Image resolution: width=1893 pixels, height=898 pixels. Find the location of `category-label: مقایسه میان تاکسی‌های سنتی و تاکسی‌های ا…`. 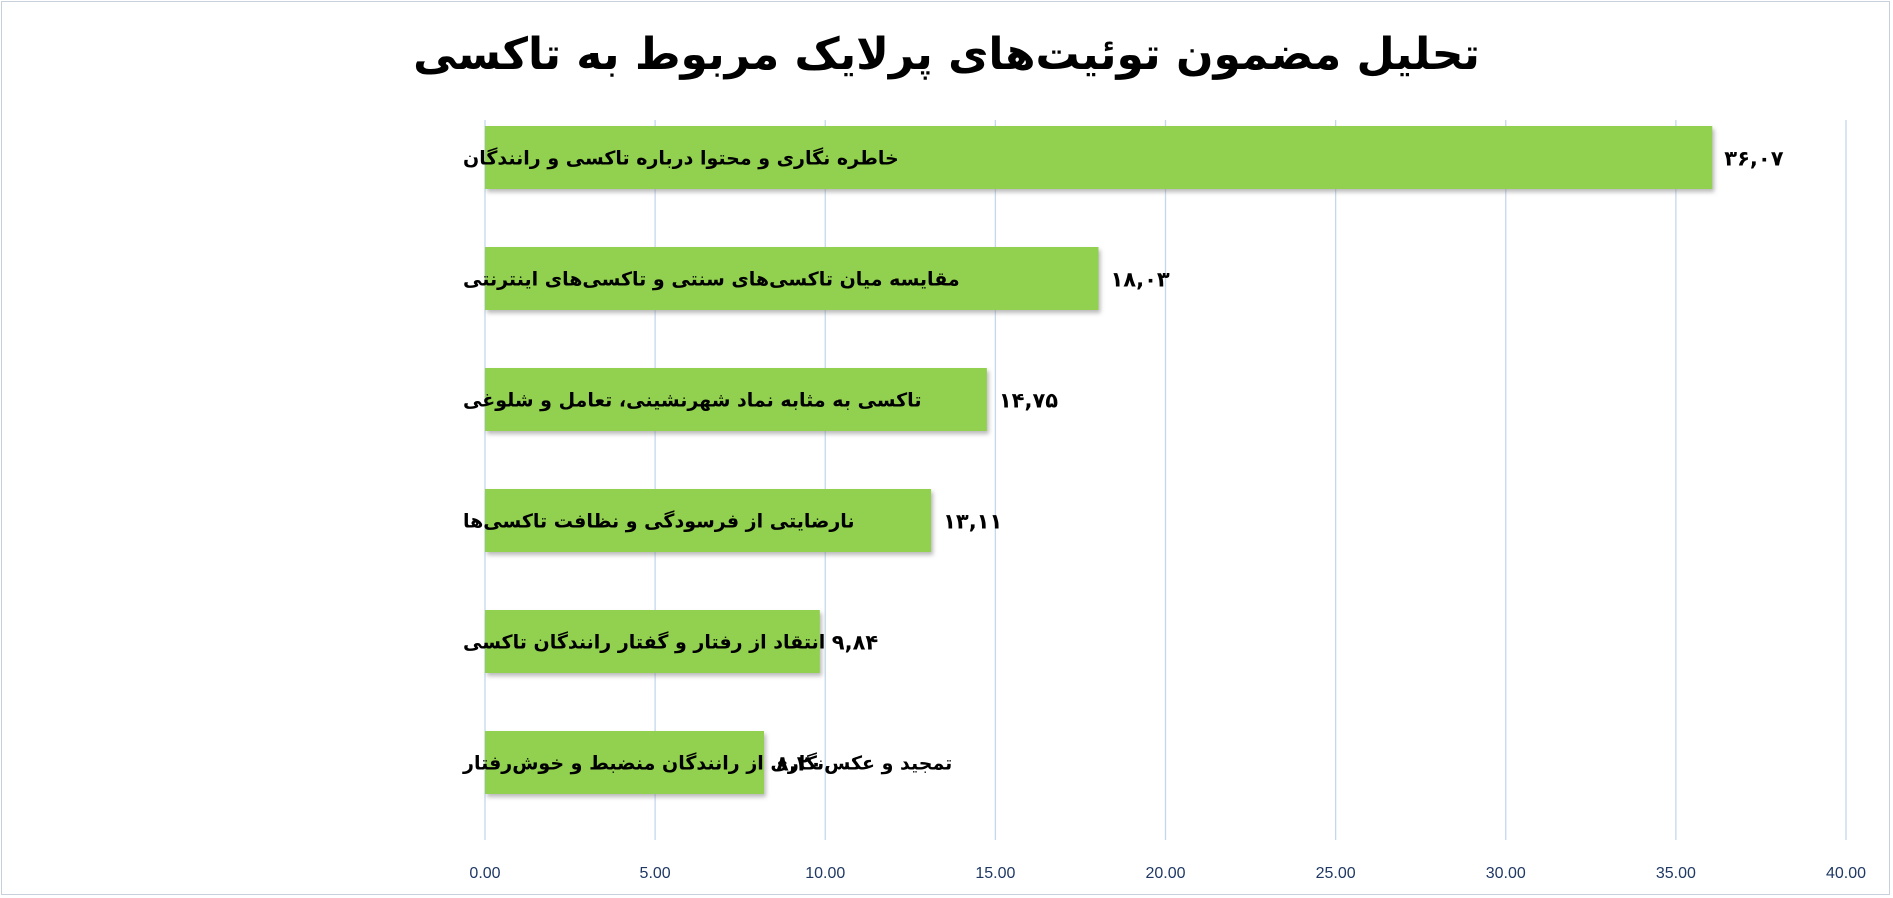

category-label: مقایسه میان تاکسی‌های سنتی و تاکسی‌های ا… is located at coordinates (711, 280).